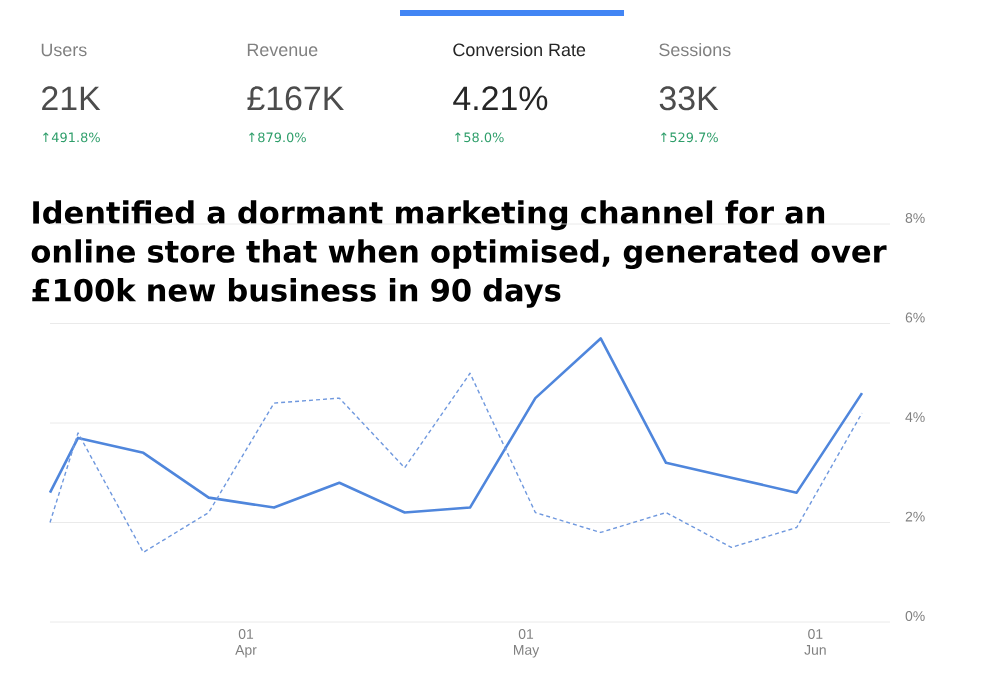 The image size is (1000, 700). I want to click on text: Revenue, so click(282, 50).